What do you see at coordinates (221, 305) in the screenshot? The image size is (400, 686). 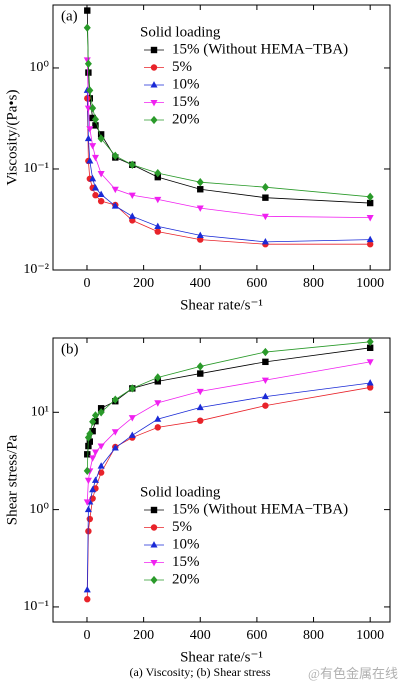 I see `x-axis-label: Shear rate/s⁻¹` at bounding box center [221, 305].